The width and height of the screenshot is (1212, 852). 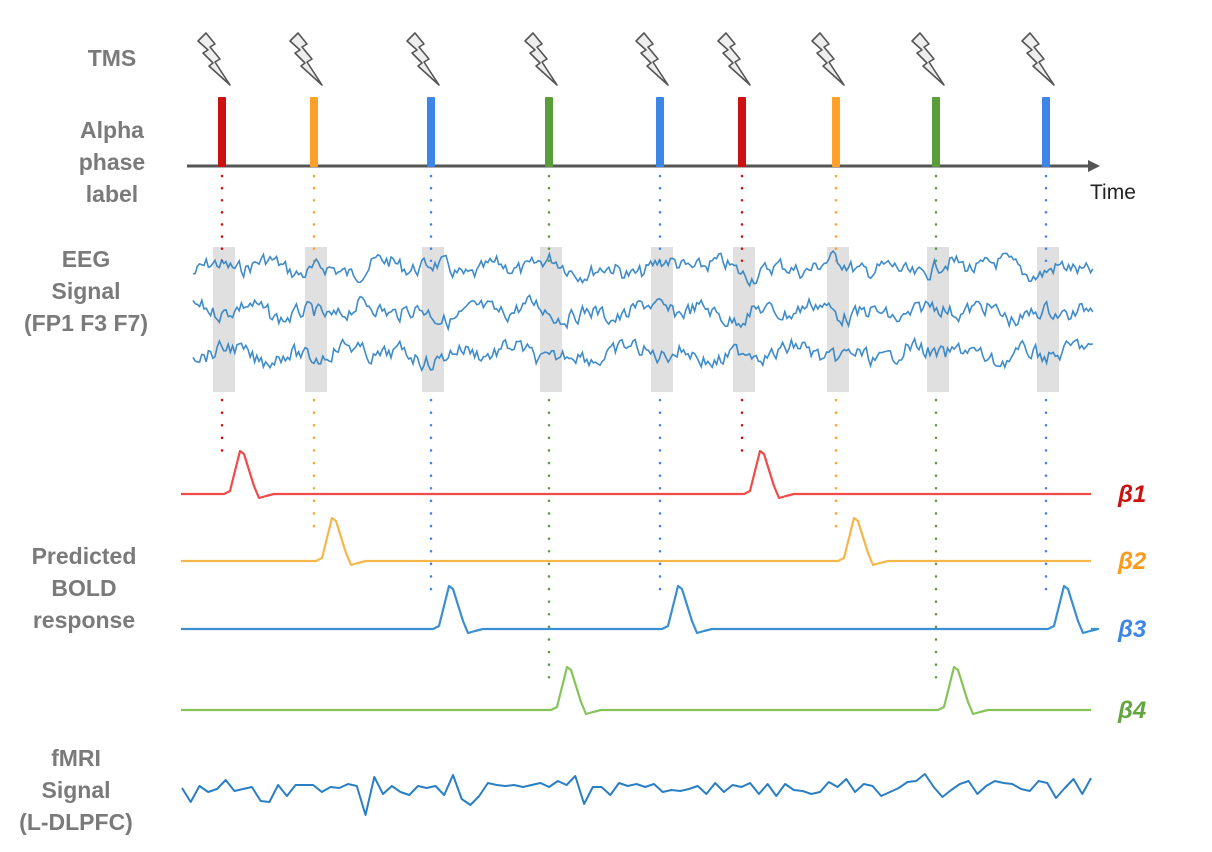 I want to click on label-fmri-3: (L-DLPFC), so click(x=76, y=822).